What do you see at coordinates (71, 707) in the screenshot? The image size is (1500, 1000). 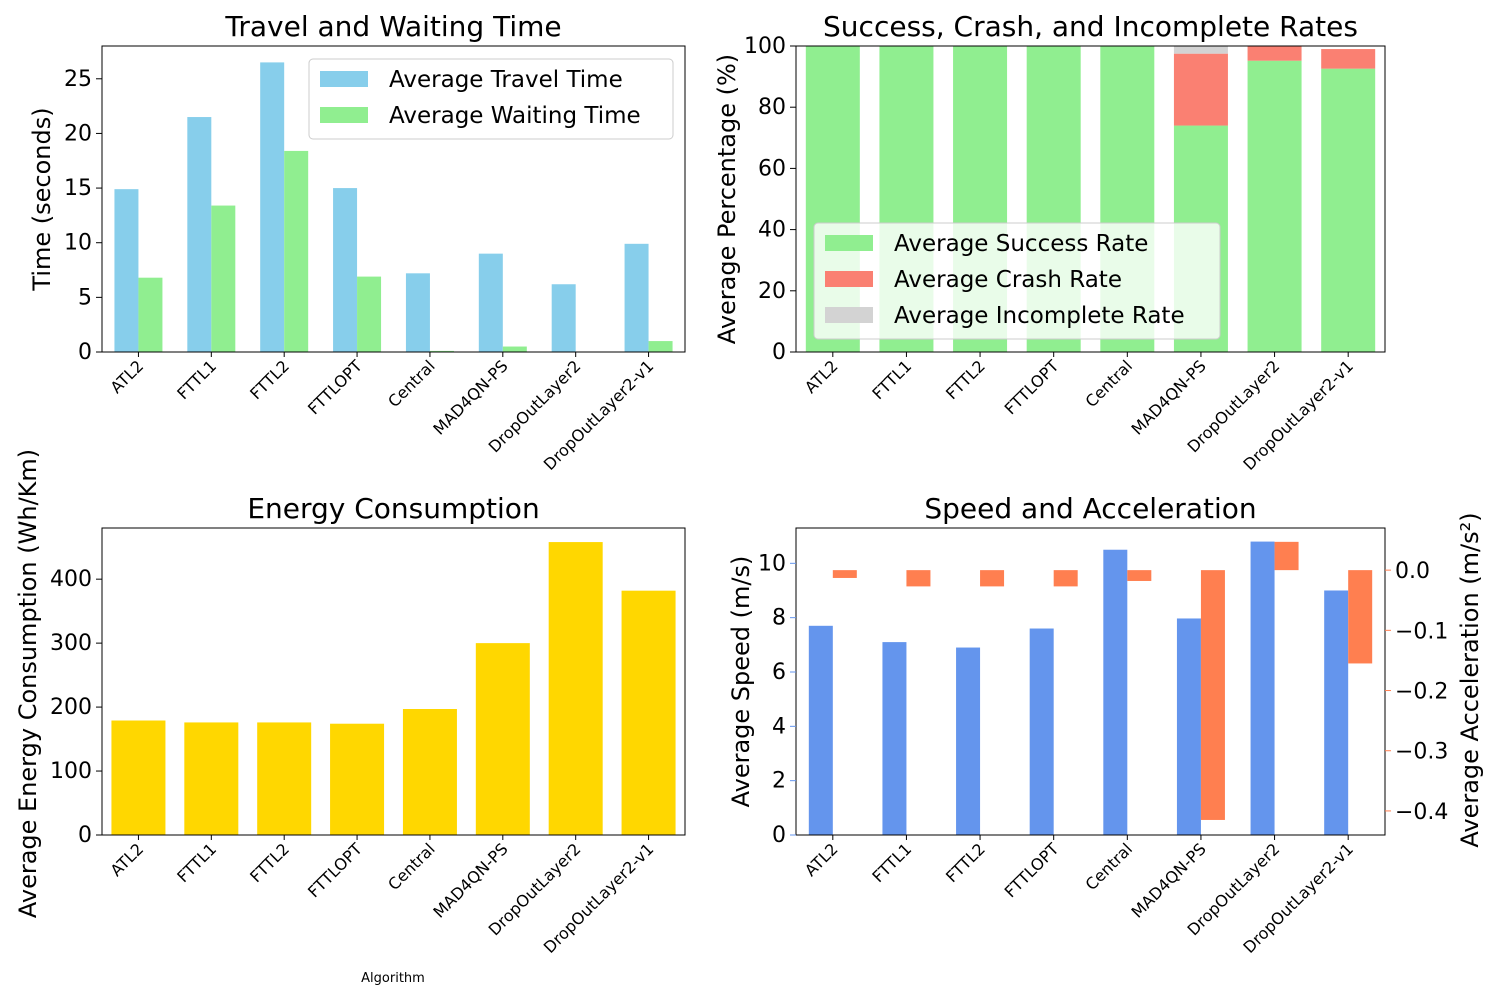 I see `y-tick-label: 200` at bounding box center [71, 707].